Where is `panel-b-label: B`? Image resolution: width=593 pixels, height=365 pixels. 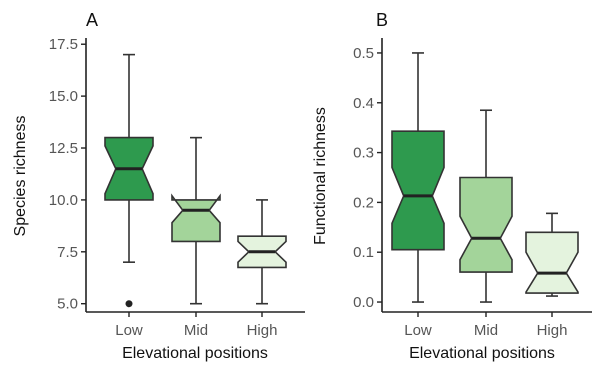 panel-b-label: B is located at coordinates (382, 20).